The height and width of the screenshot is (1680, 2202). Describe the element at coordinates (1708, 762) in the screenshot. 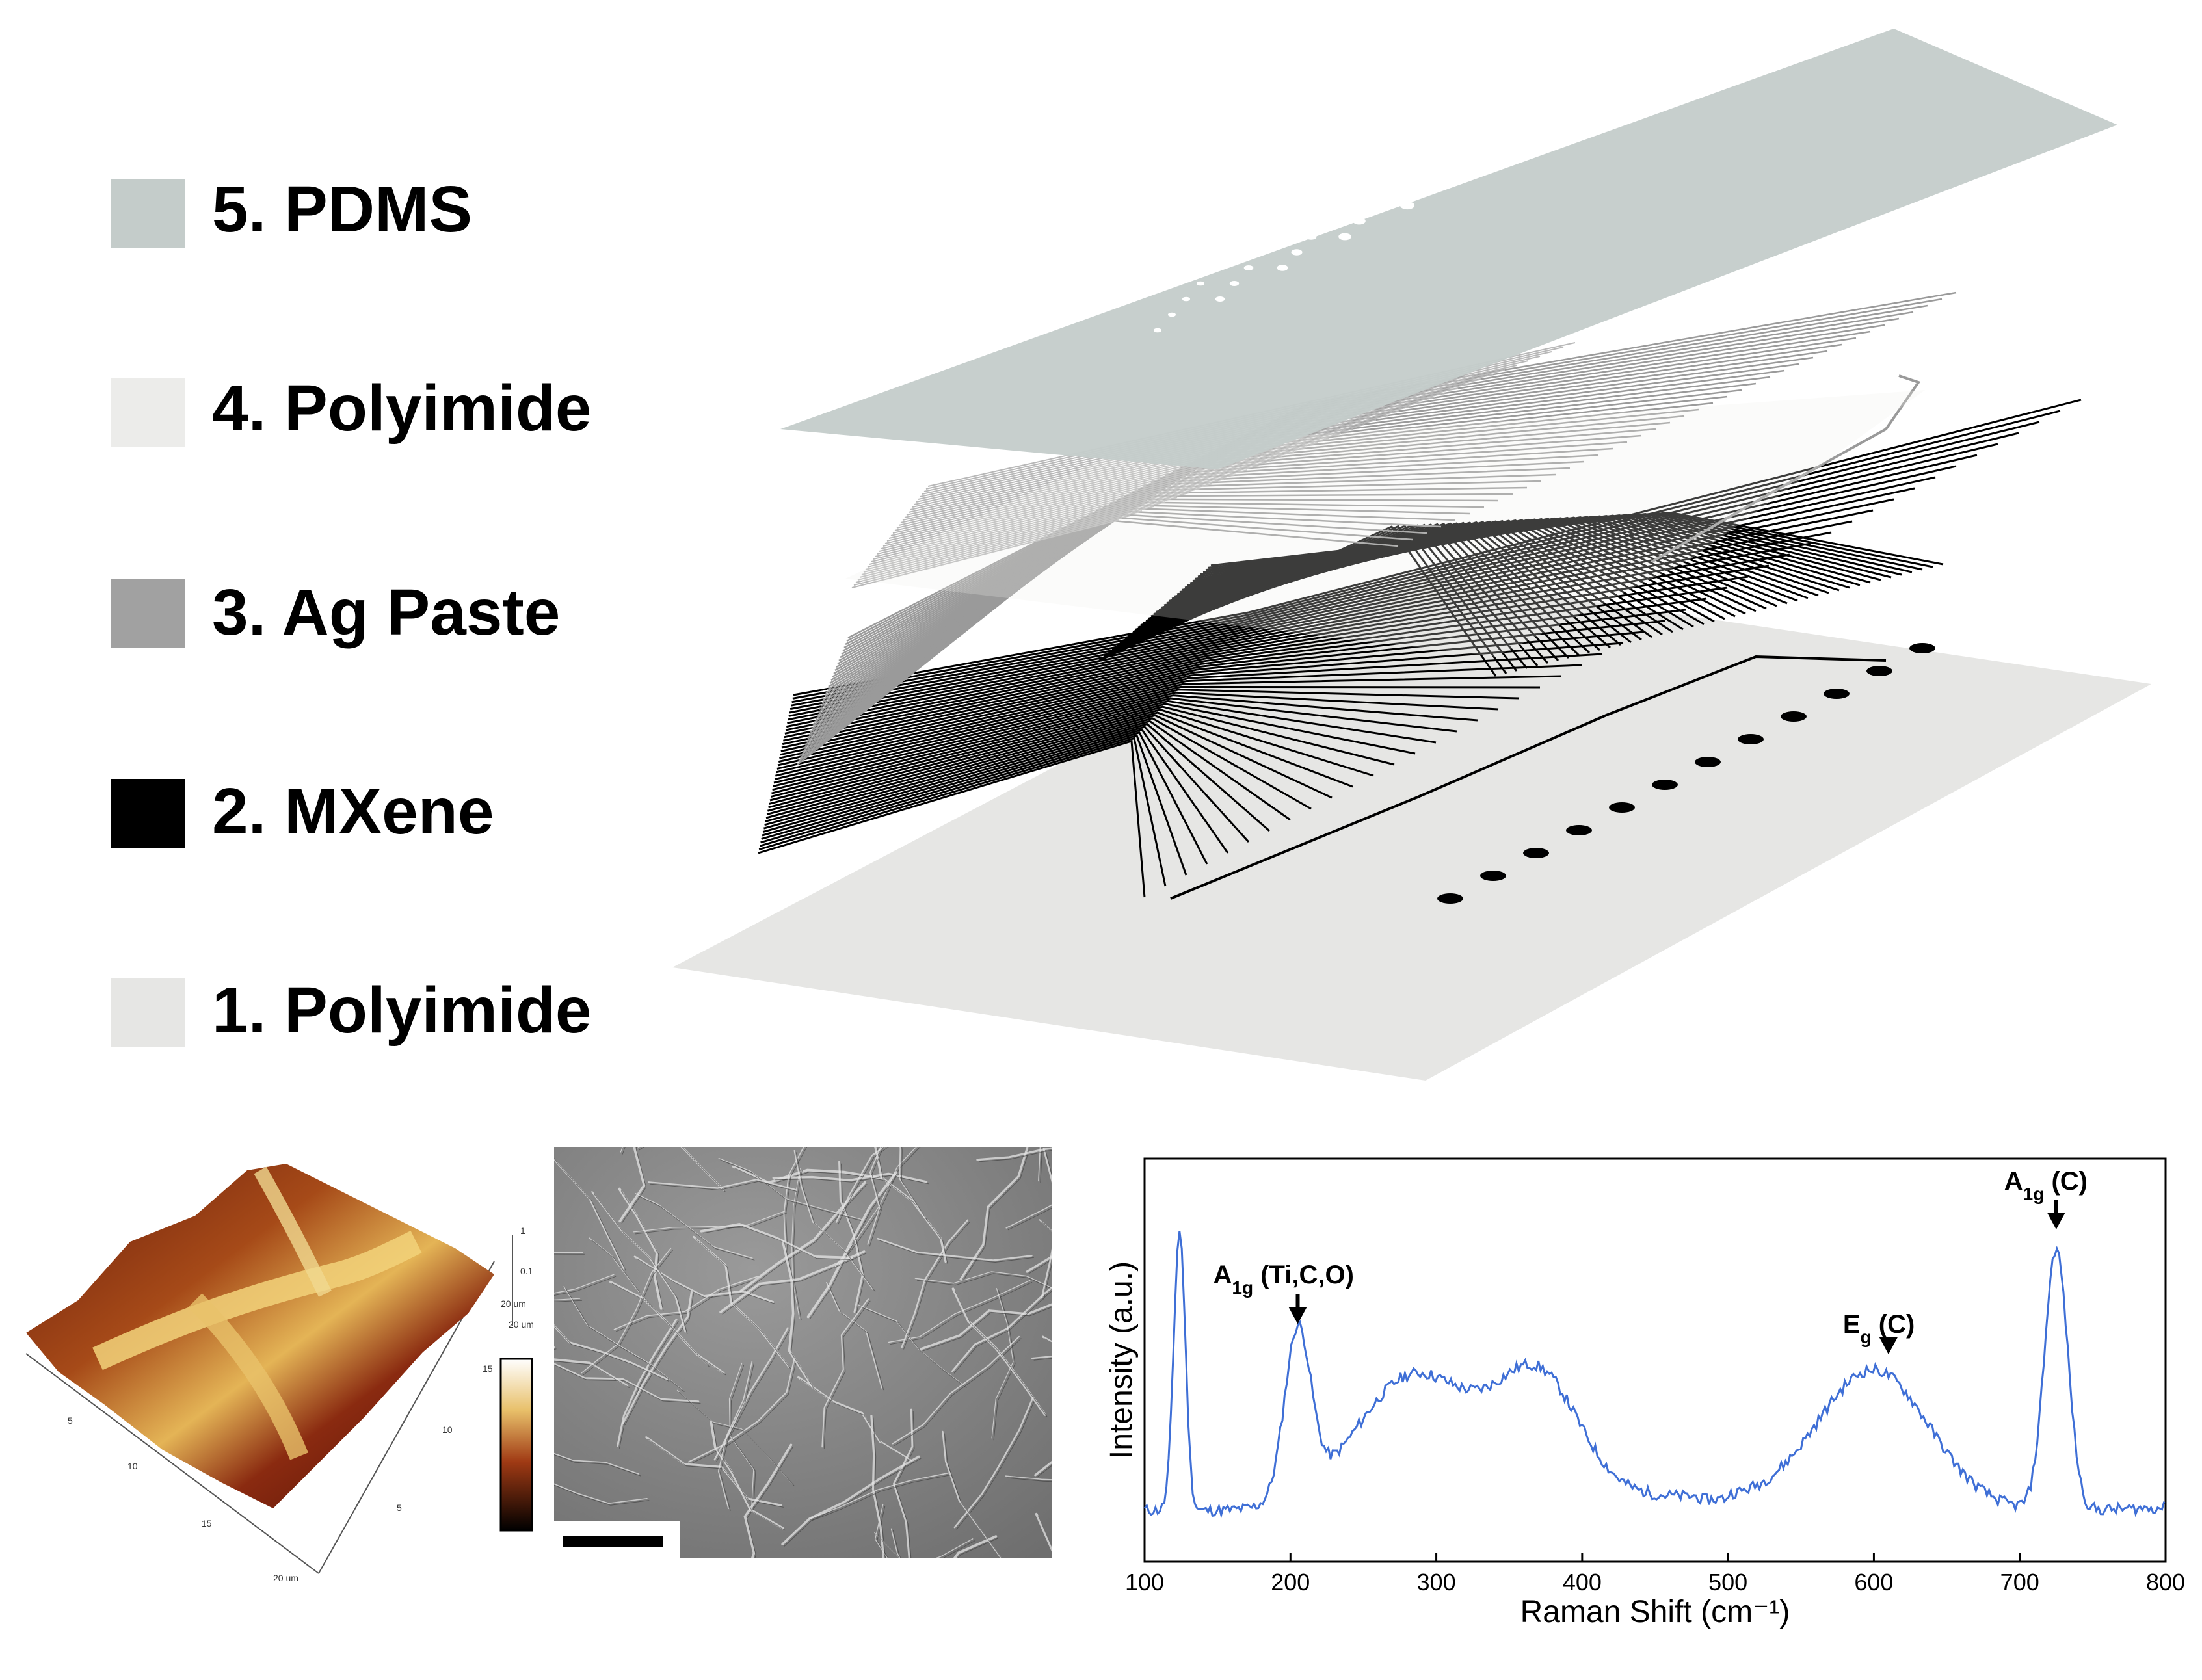

I see `mxene-contact-pad` at that location.